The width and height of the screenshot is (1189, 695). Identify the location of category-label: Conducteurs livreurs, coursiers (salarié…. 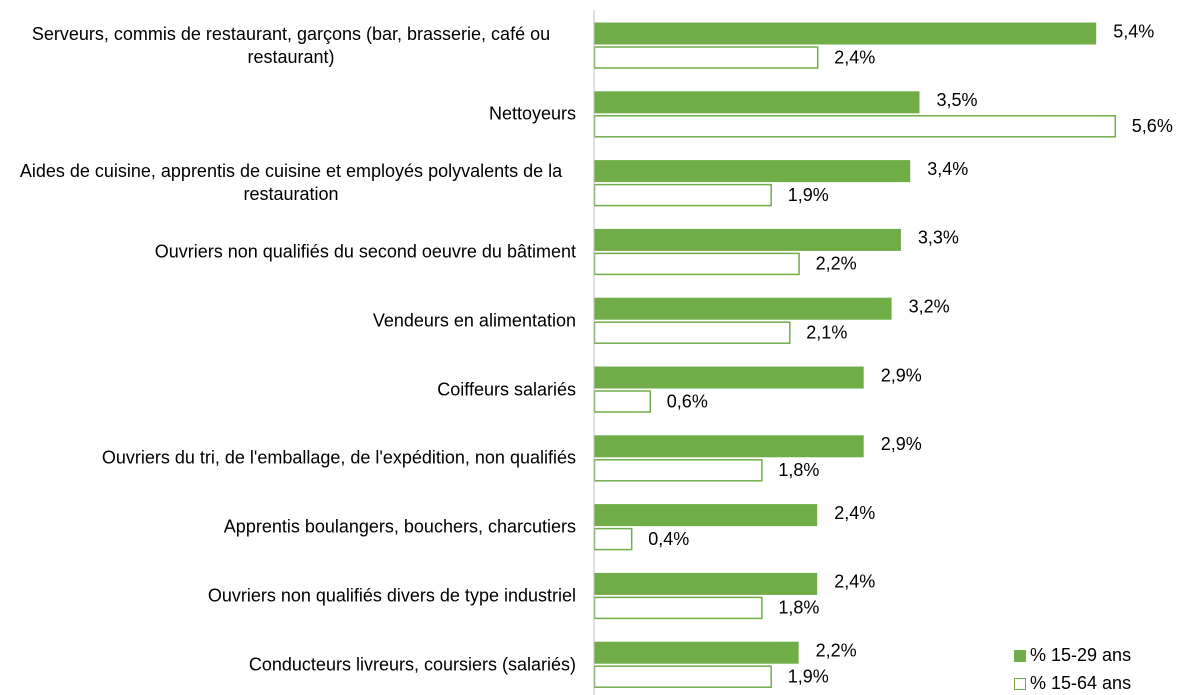
(412, 664).